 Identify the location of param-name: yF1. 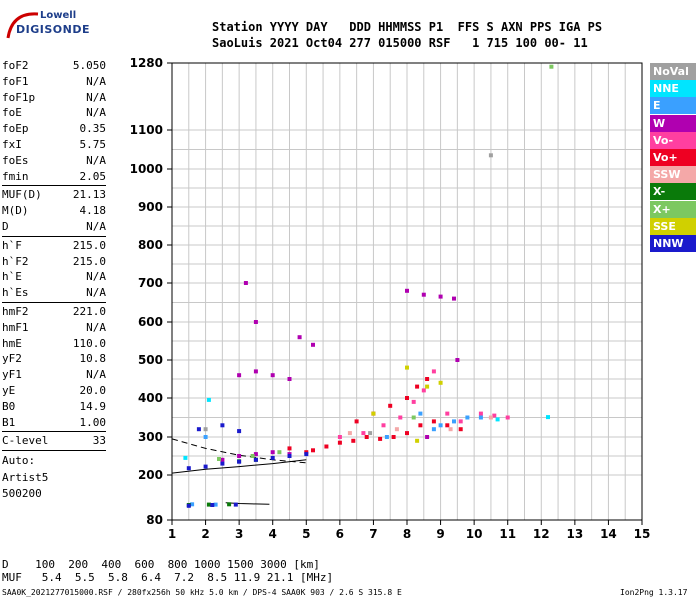
(12, 375).